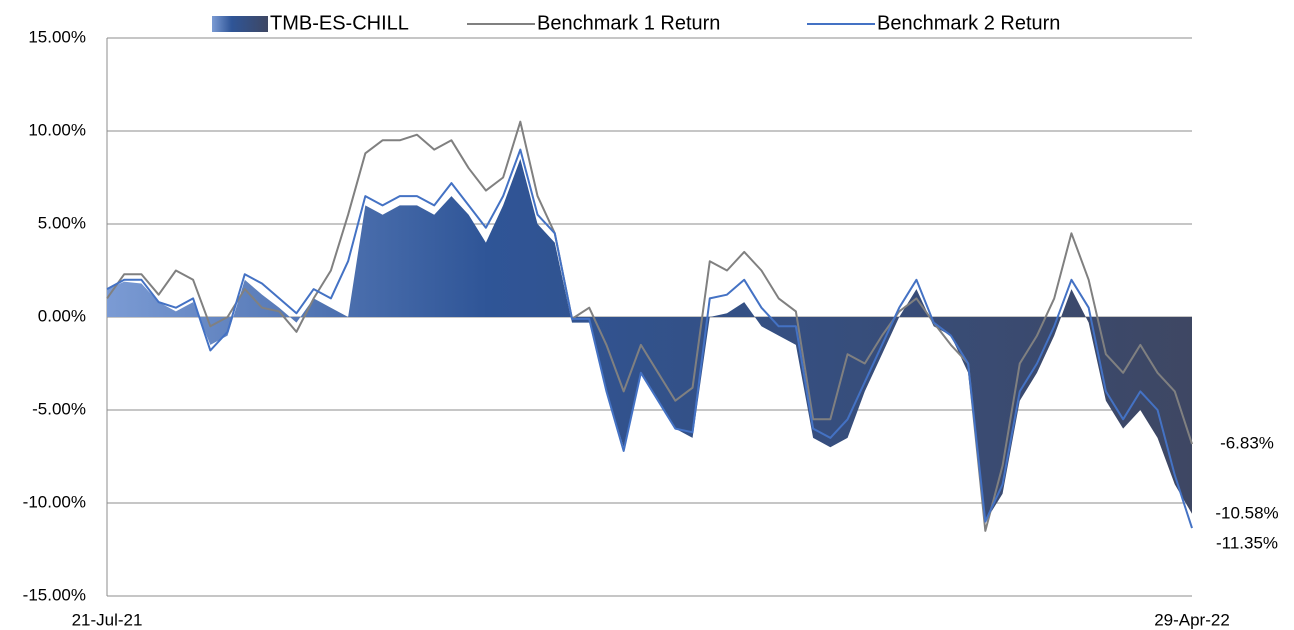 This screenshot has height=630, width=1294. I want to click on x-tick-label: 21-Jul-21, so click(107, 619).